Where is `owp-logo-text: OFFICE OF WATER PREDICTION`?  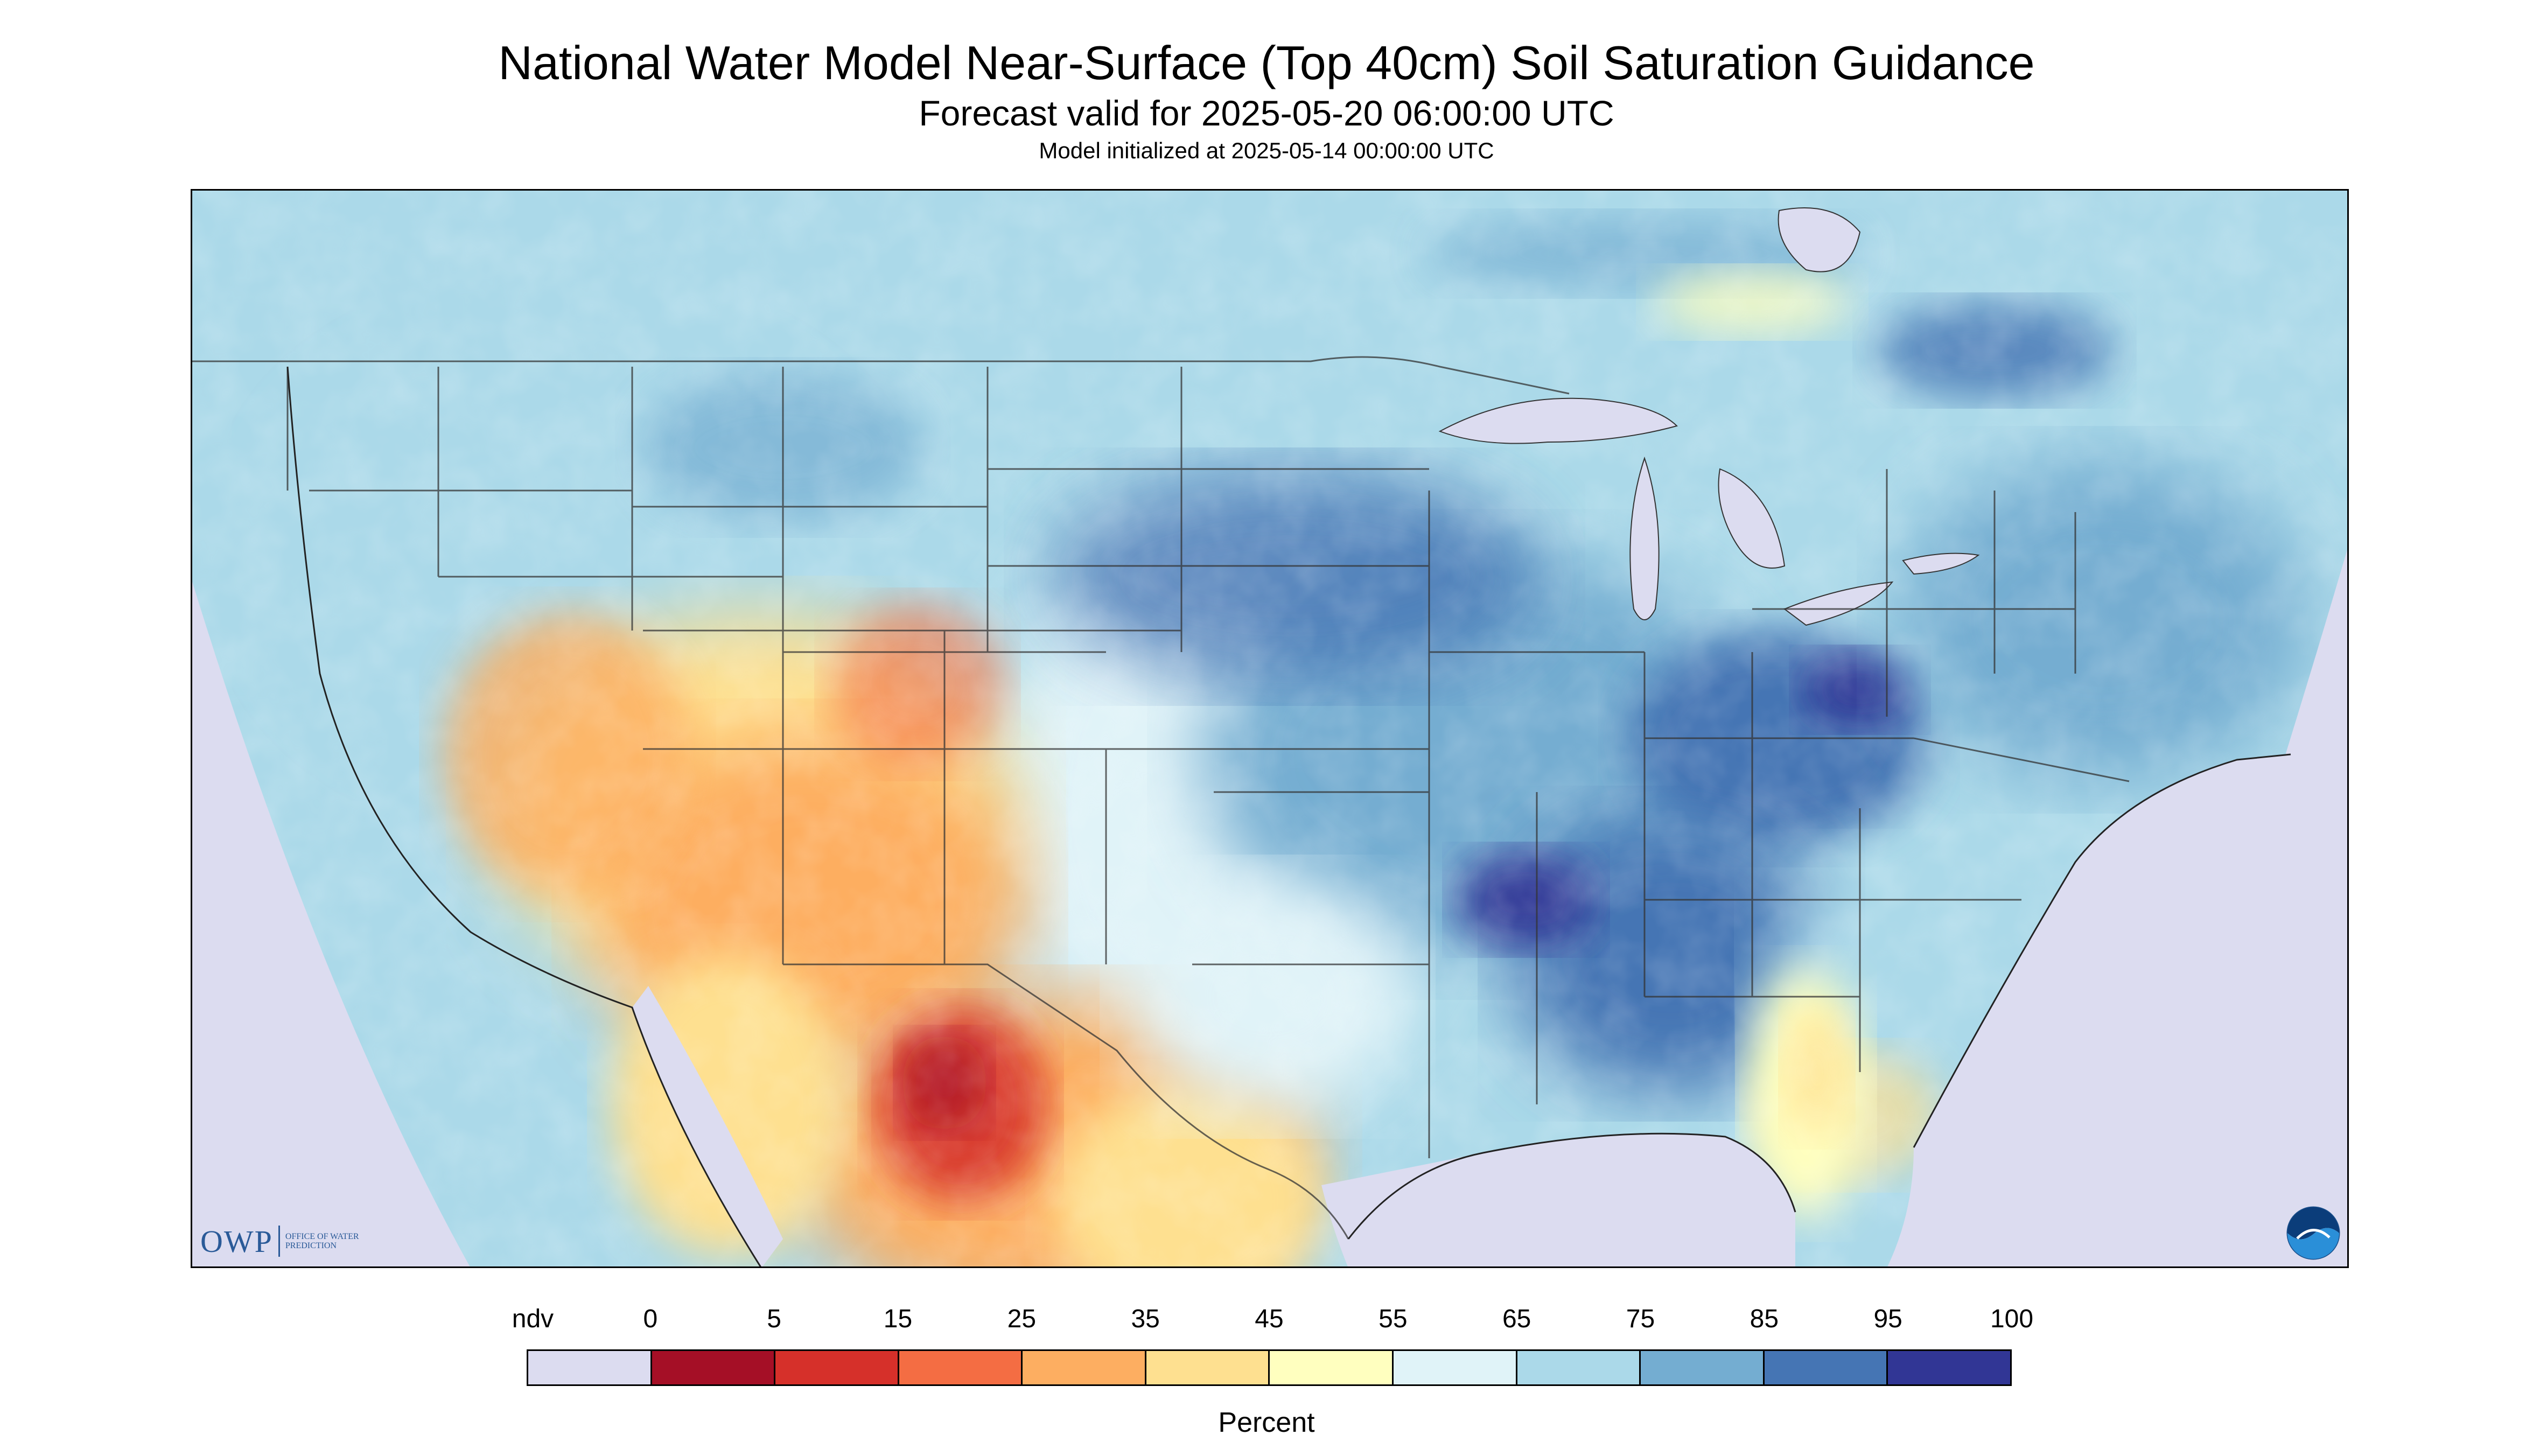 owp-logo-text: OFFICE OF WATER PREDICTION is located at coordinates (322, 1241).